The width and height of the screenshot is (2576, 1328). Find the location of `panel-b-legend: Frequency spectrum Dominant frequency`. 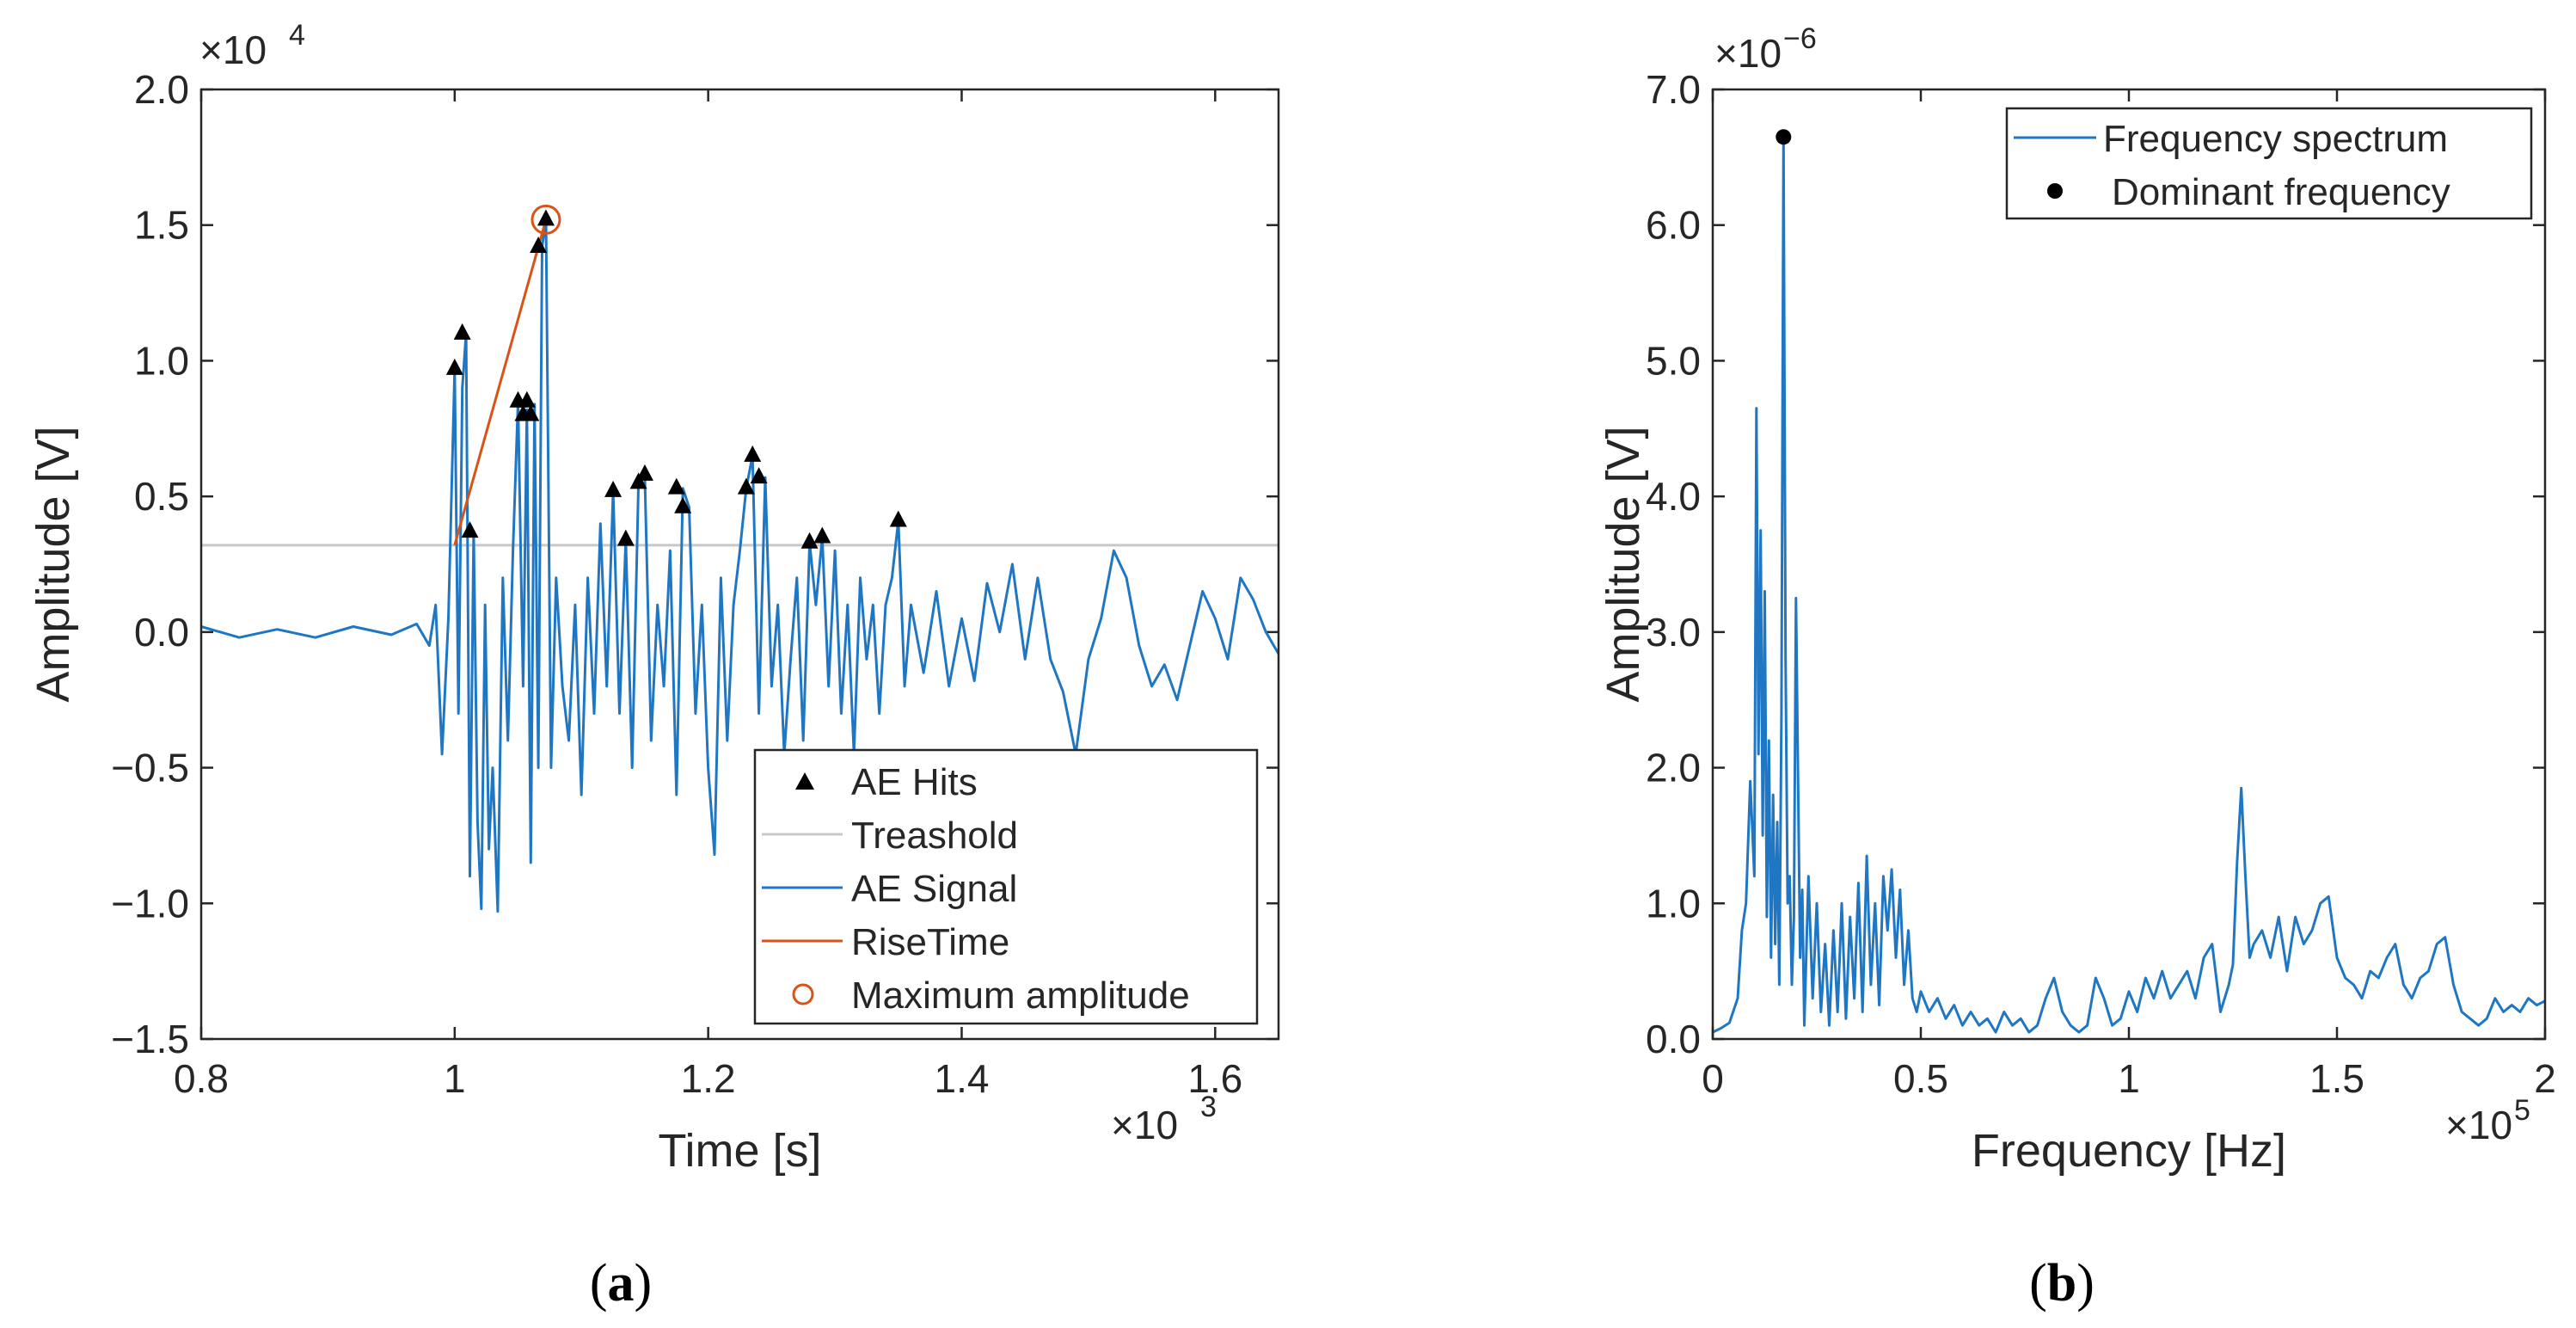

panel-b-legend: Frequency spectrum Dominant frequency is located at coordinates (2269, 163).